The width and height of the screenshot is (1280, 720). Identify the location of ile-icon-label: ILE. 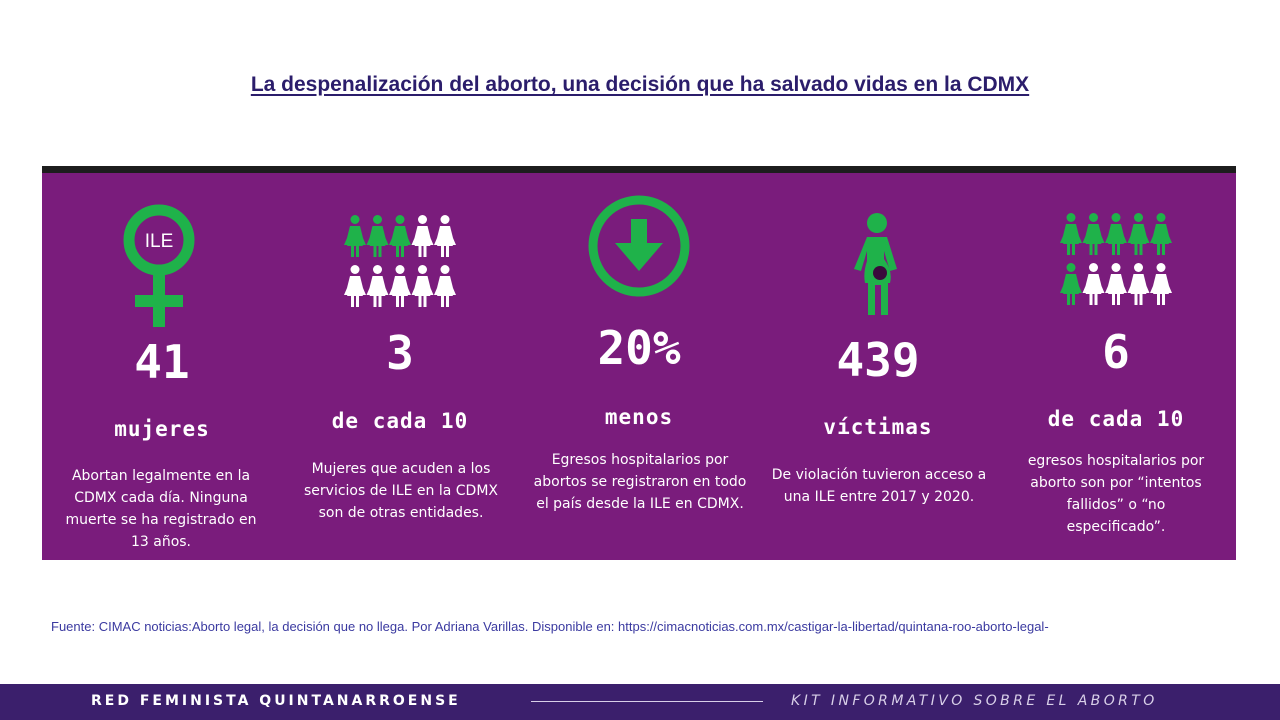
(159, 241).